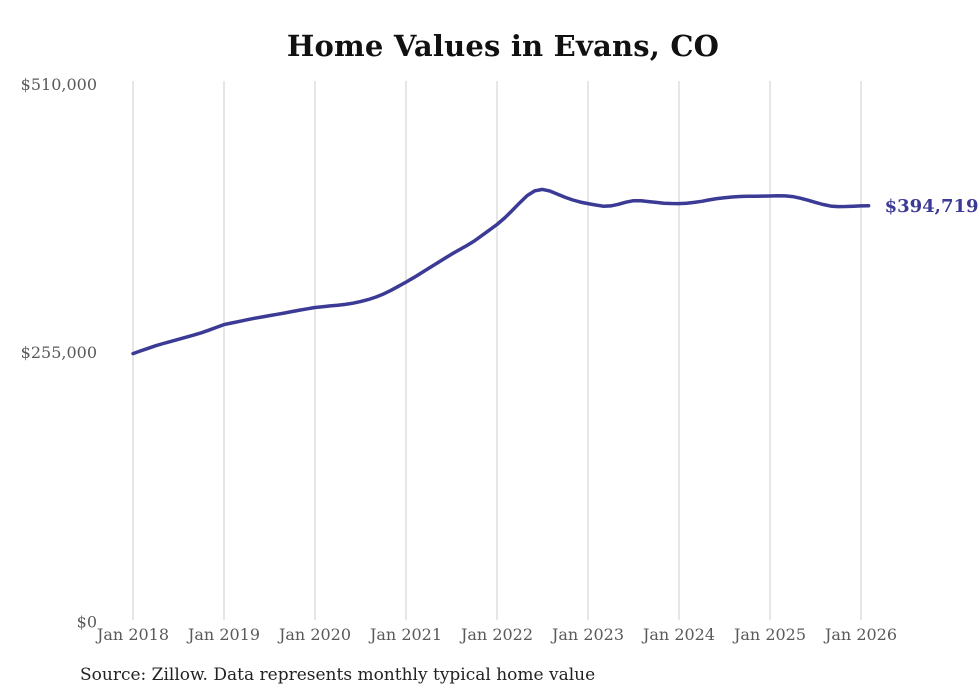  Describe the element at coordinates (223, 634) in the screenshot. I see `x-axis-tick-label: Jan 2019` at that location.